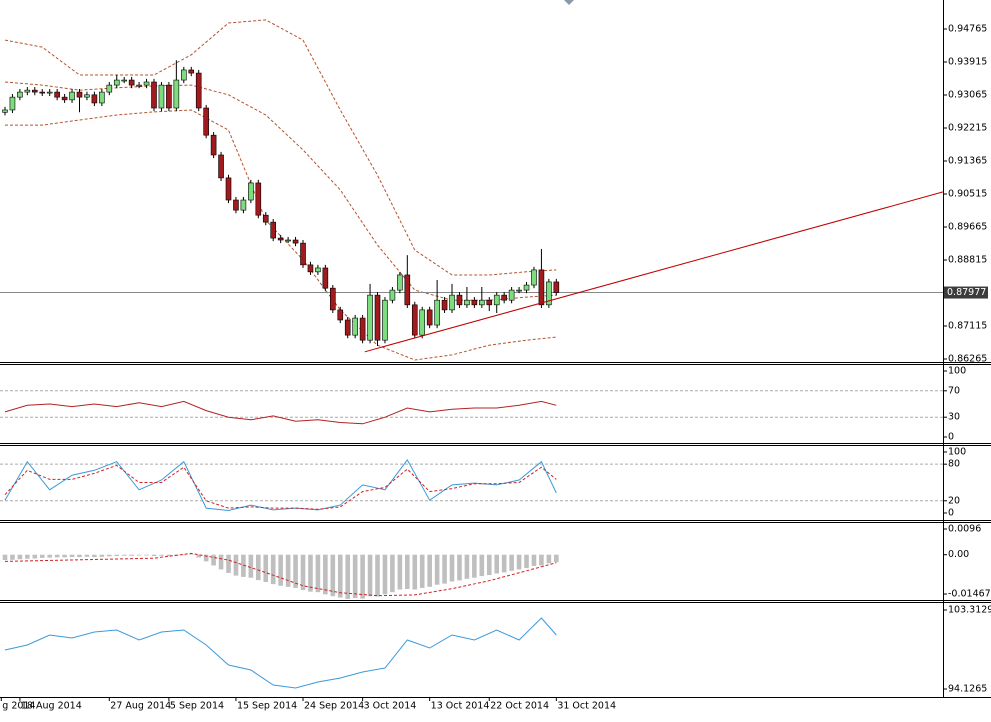  Describe the element at coordinates (969, 610) in the screenshot. I see `y-tick-label: 103.3129` at that location.